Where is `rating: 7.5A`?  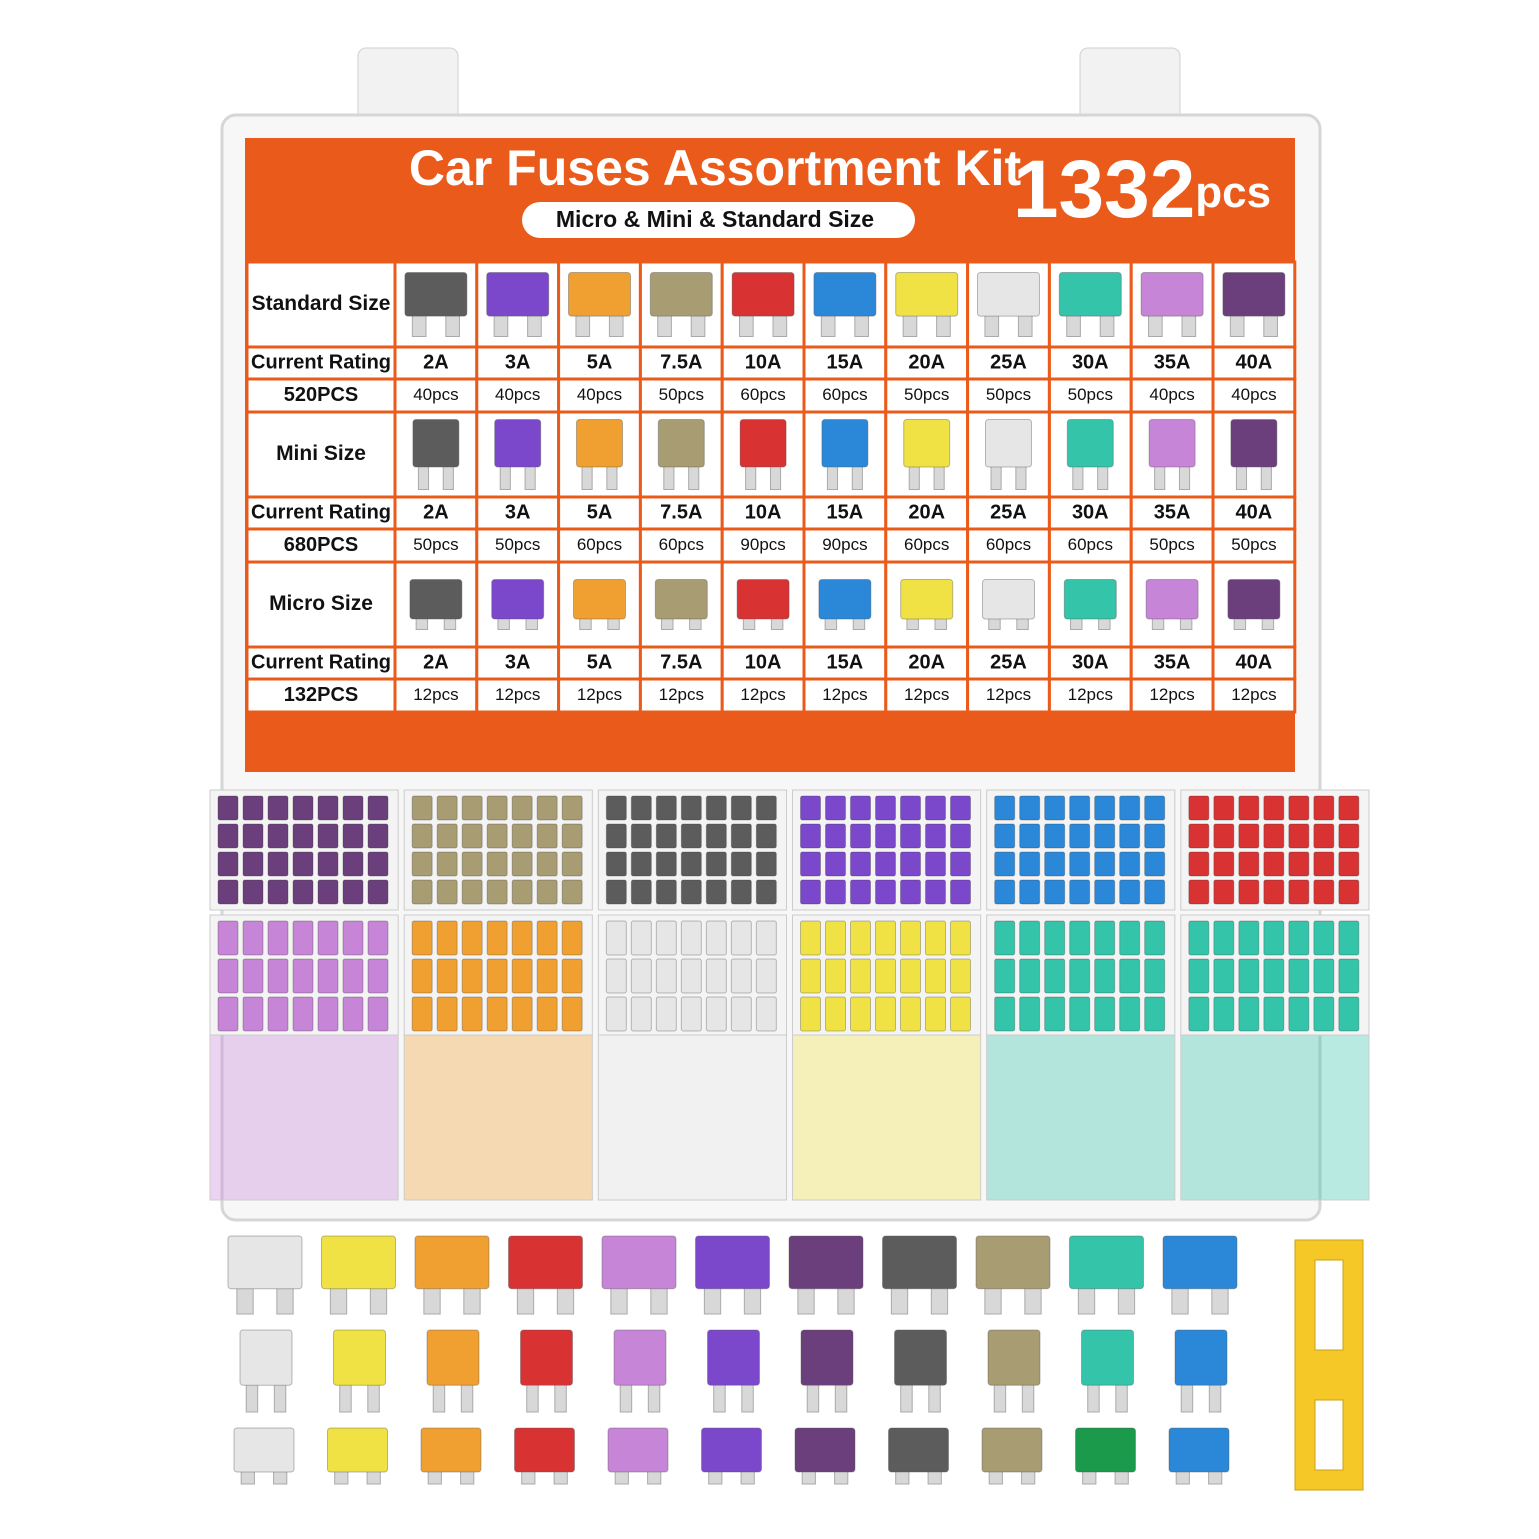
rating: 7.5A is located at coordinates (681, 512).